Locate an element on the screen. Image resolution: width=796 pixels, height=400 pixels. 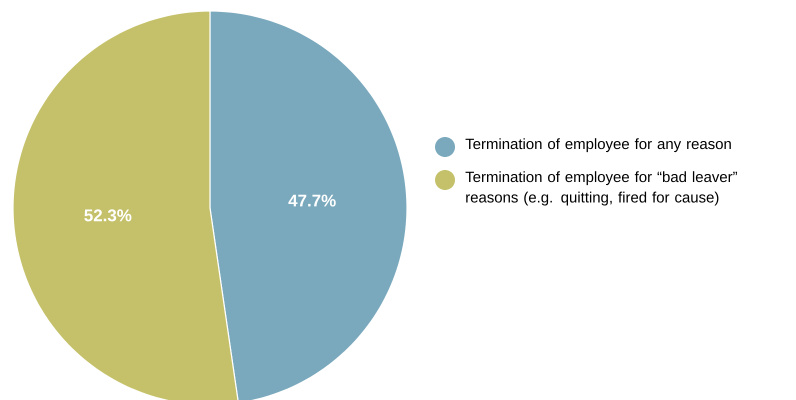
data-label: 52.3% is located at coordinates (108, 215).